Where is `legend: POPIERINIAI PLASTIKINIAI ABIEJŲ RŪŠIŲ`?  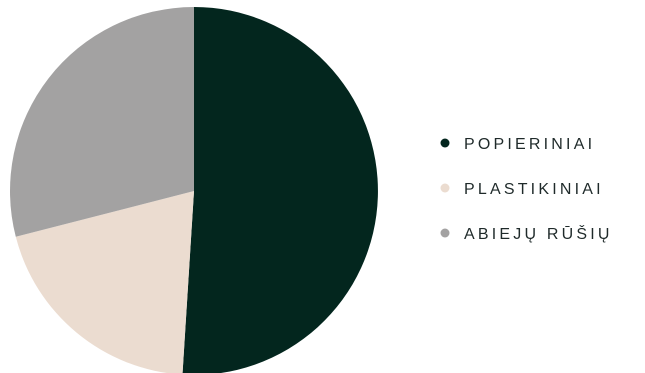
legend: POPIERINIAI PLASTIKINIAI ABIEJŲ RŪŠIŲ is located at coordinates (526, 189).